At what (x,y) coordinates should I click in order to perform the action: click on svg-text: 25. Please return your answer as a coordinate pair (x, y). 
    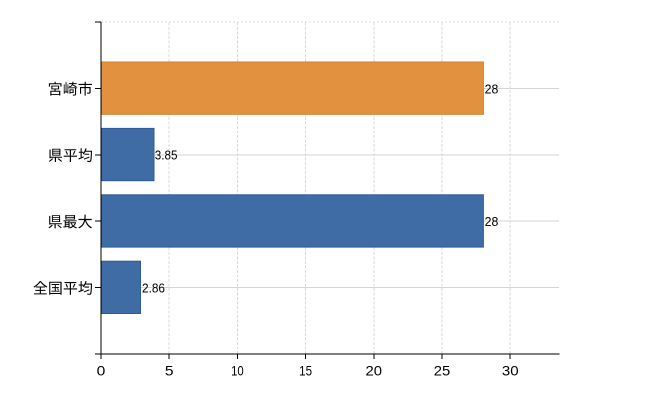
    Looking at the image, I should click on (442, 370).